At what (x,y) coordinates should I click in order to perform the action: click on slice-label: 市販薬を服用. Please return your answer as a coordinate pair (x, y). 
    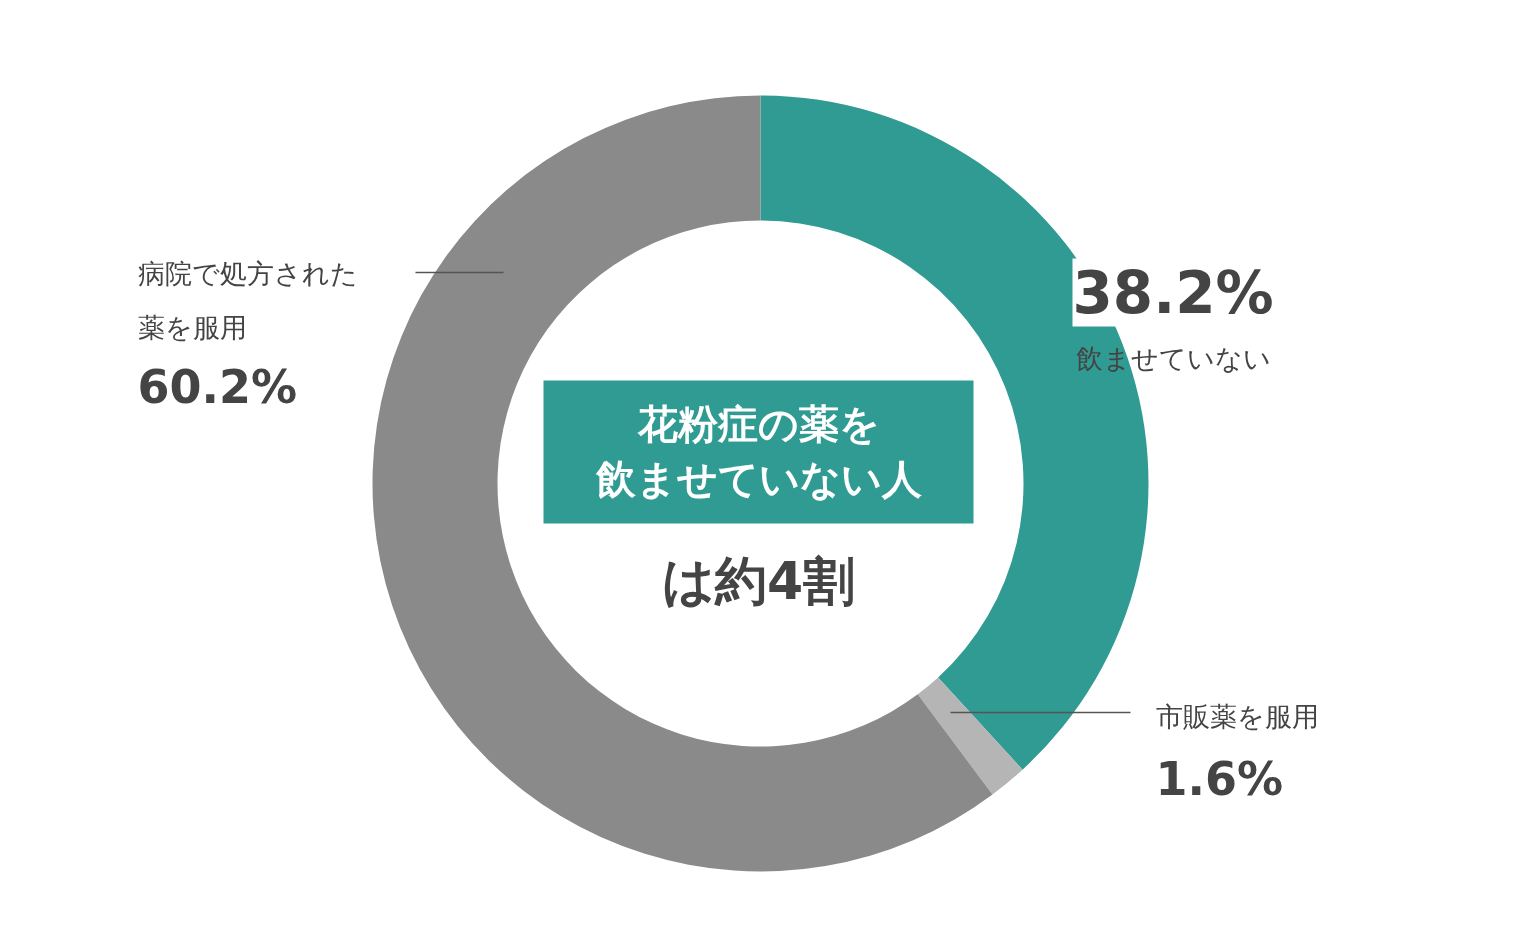
    Looking at the image, I should click on (1237, 716).